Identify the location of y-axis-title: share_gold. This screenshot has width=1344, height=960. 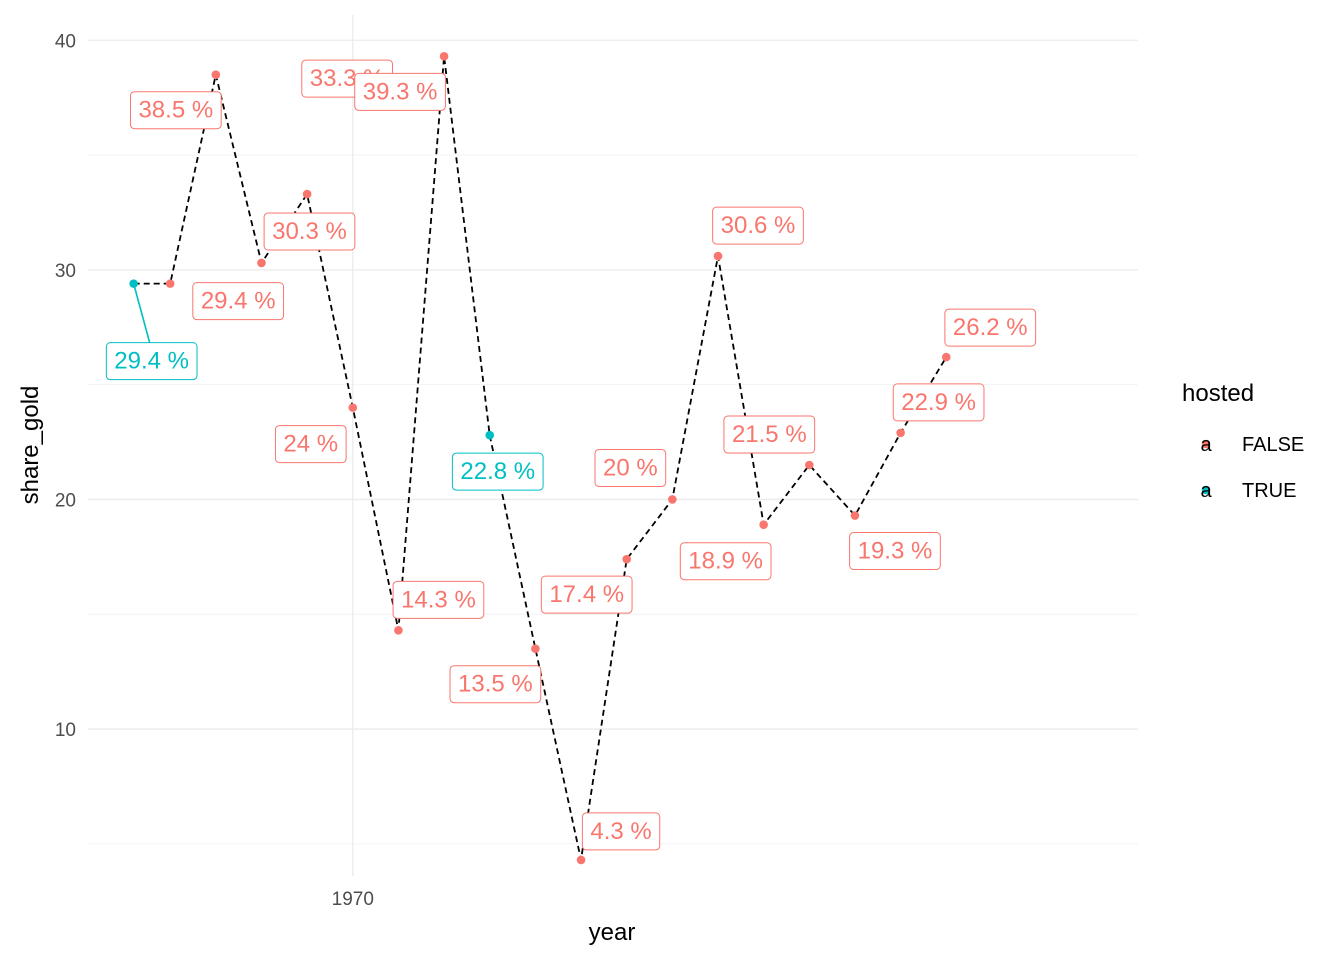
(30, 445).